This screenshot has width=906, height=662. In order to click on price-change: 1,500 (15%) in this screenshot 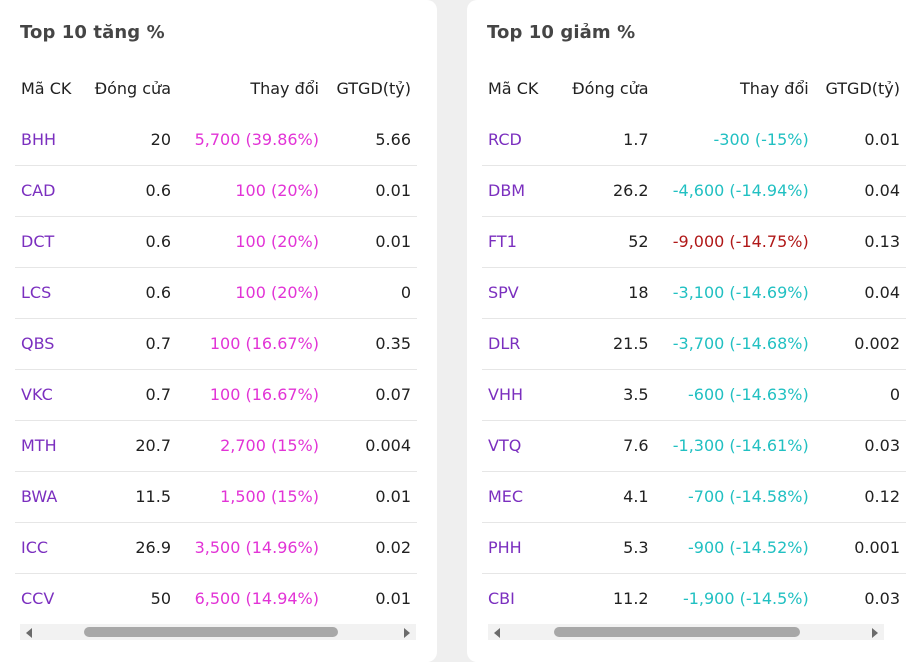, I will do `click(251, 497)`.